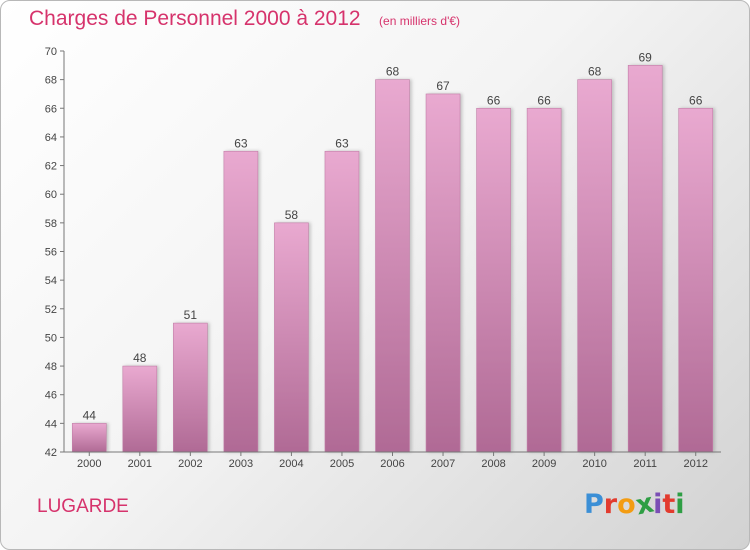  Describe the element at coordinates (443, 273) in the screenshot. I see `bar-2007` at that location.